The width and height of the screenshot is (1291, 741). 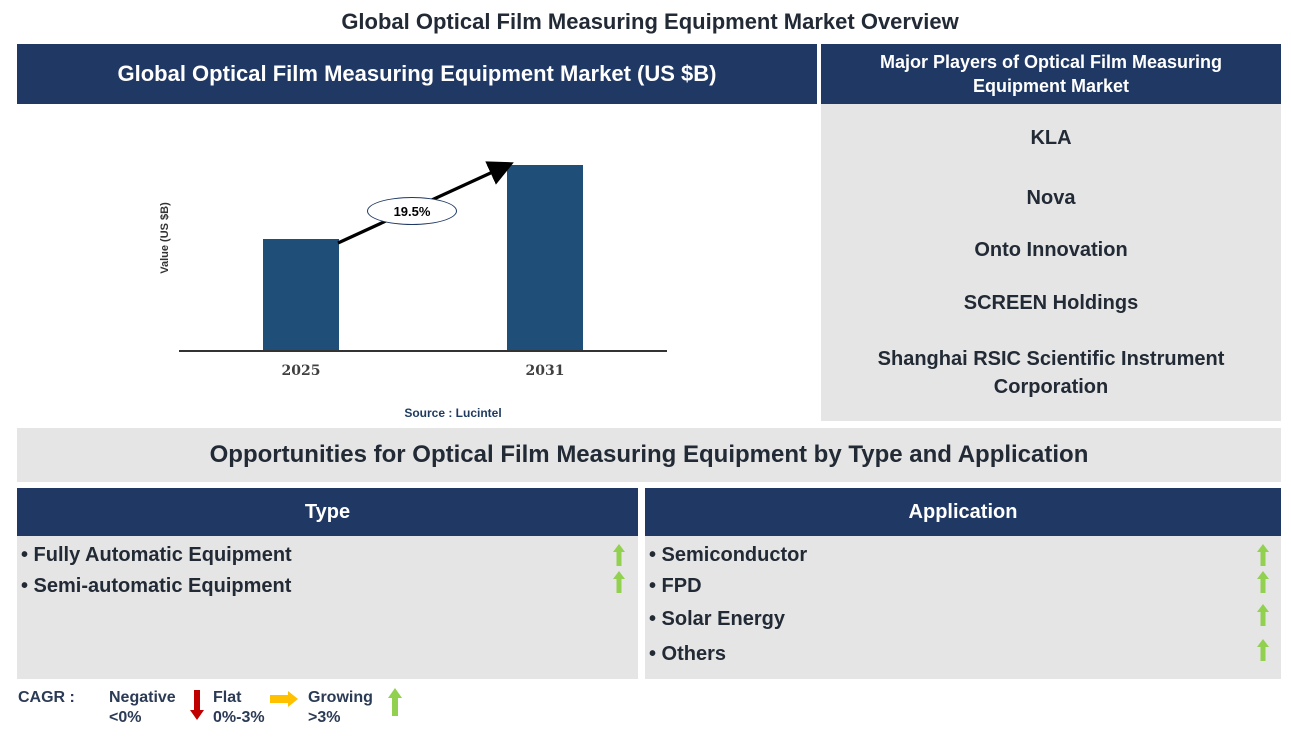 What do you see at coordinates (1051, 303) in the screenshot?
I see `player-item: SCREEN Holdings` at bounding box center [1051, 303].